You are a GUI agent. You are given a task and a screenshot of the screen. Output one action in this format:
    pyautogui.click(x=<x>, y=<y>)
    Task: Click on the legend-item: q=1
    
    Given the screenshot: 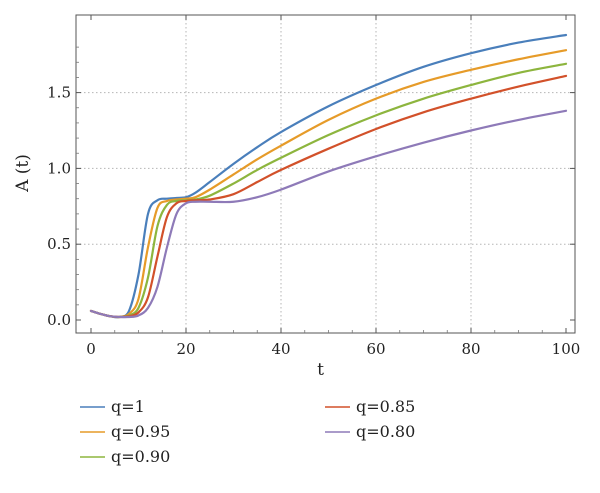 What is the action you would take?
    pyautogui.click(x=112, y=406)
    